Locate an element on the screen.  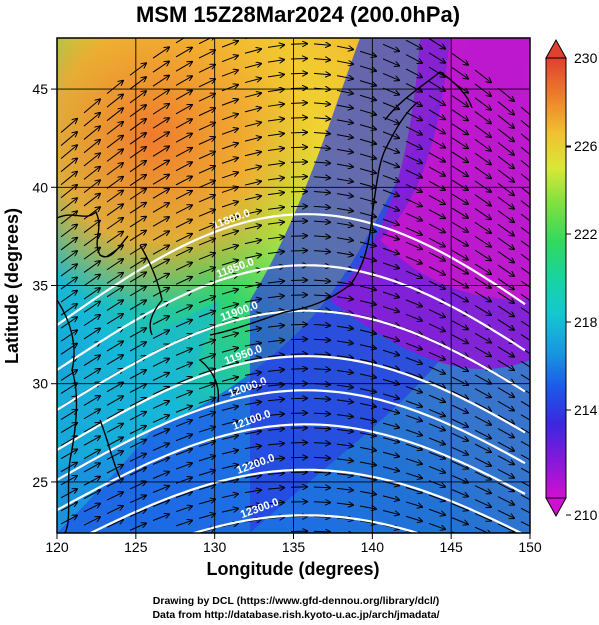
x-tick-label: 130 is located at coordinates (215, 547).